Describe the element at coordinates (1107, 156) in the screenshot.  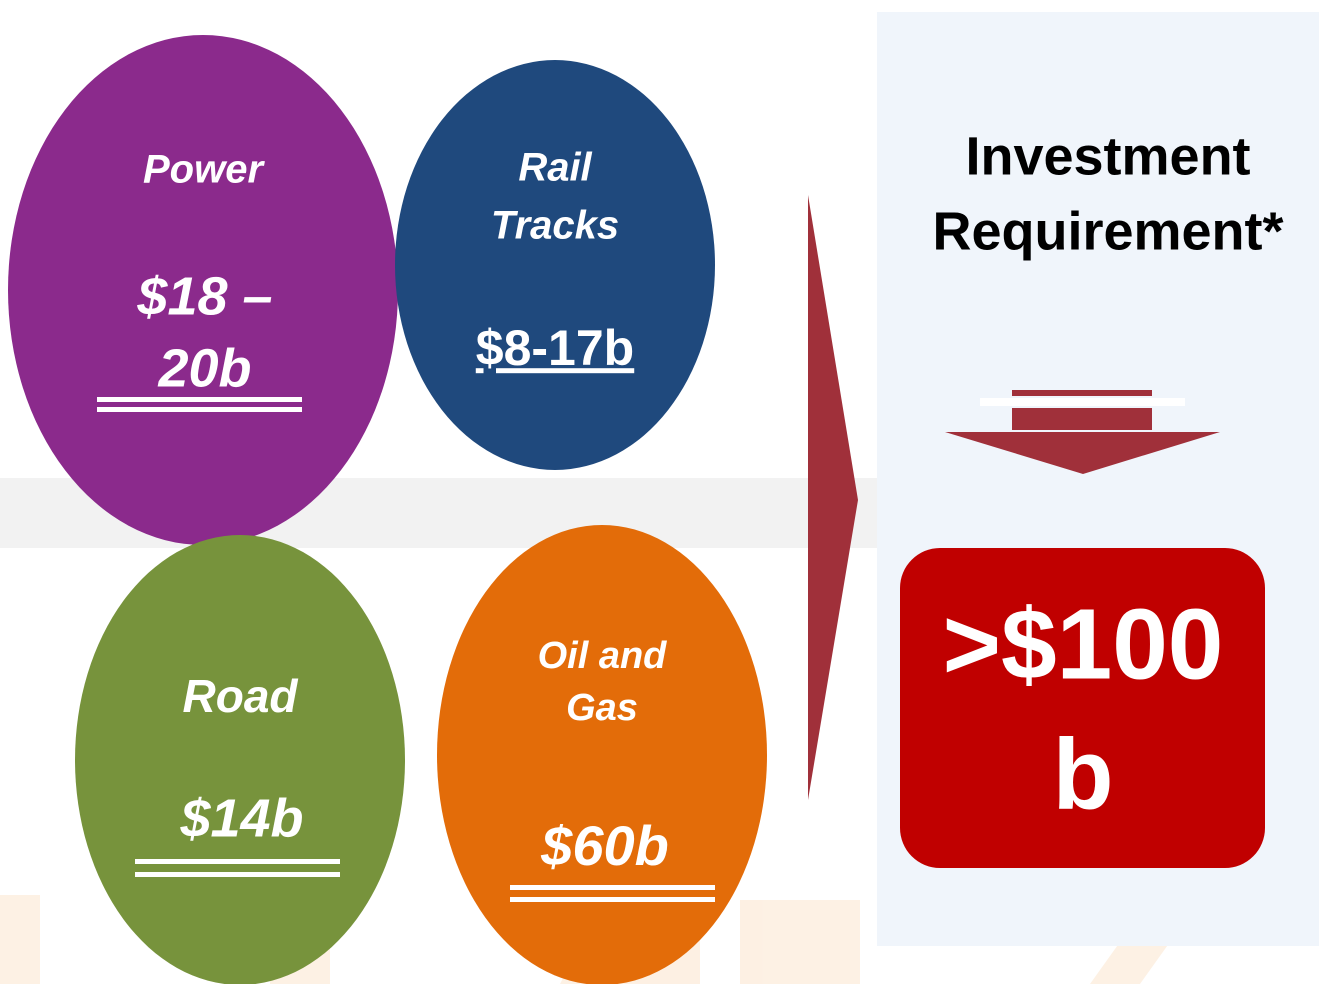
I see `summary-title: Investment` at that location.